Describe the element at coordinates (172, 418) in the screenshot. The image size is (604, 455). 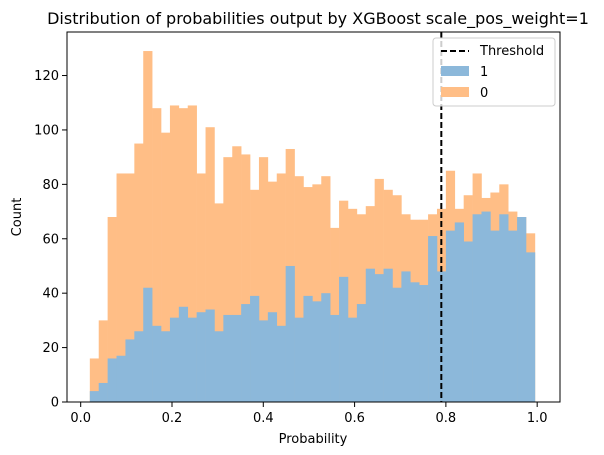
I see `x-tick-label: 0.2` at that location.